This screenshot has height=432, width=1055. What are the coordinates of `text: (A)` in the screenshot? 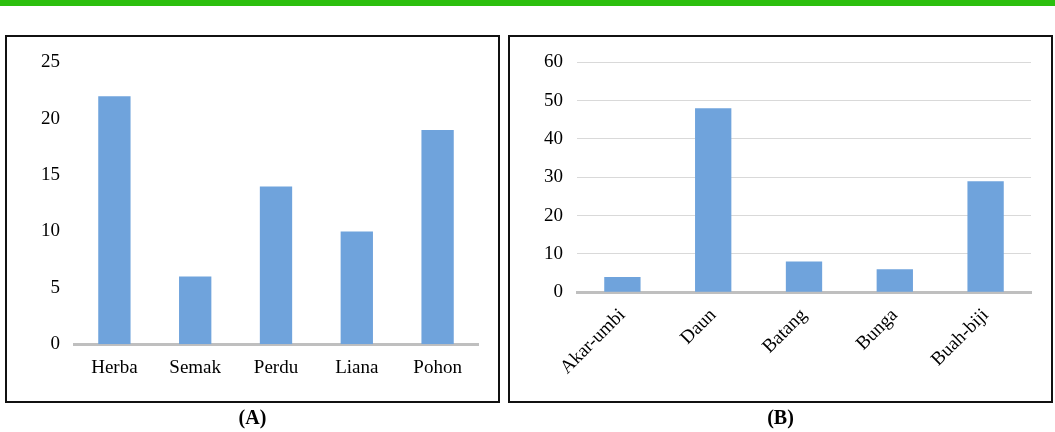 It's located at (252, 417).